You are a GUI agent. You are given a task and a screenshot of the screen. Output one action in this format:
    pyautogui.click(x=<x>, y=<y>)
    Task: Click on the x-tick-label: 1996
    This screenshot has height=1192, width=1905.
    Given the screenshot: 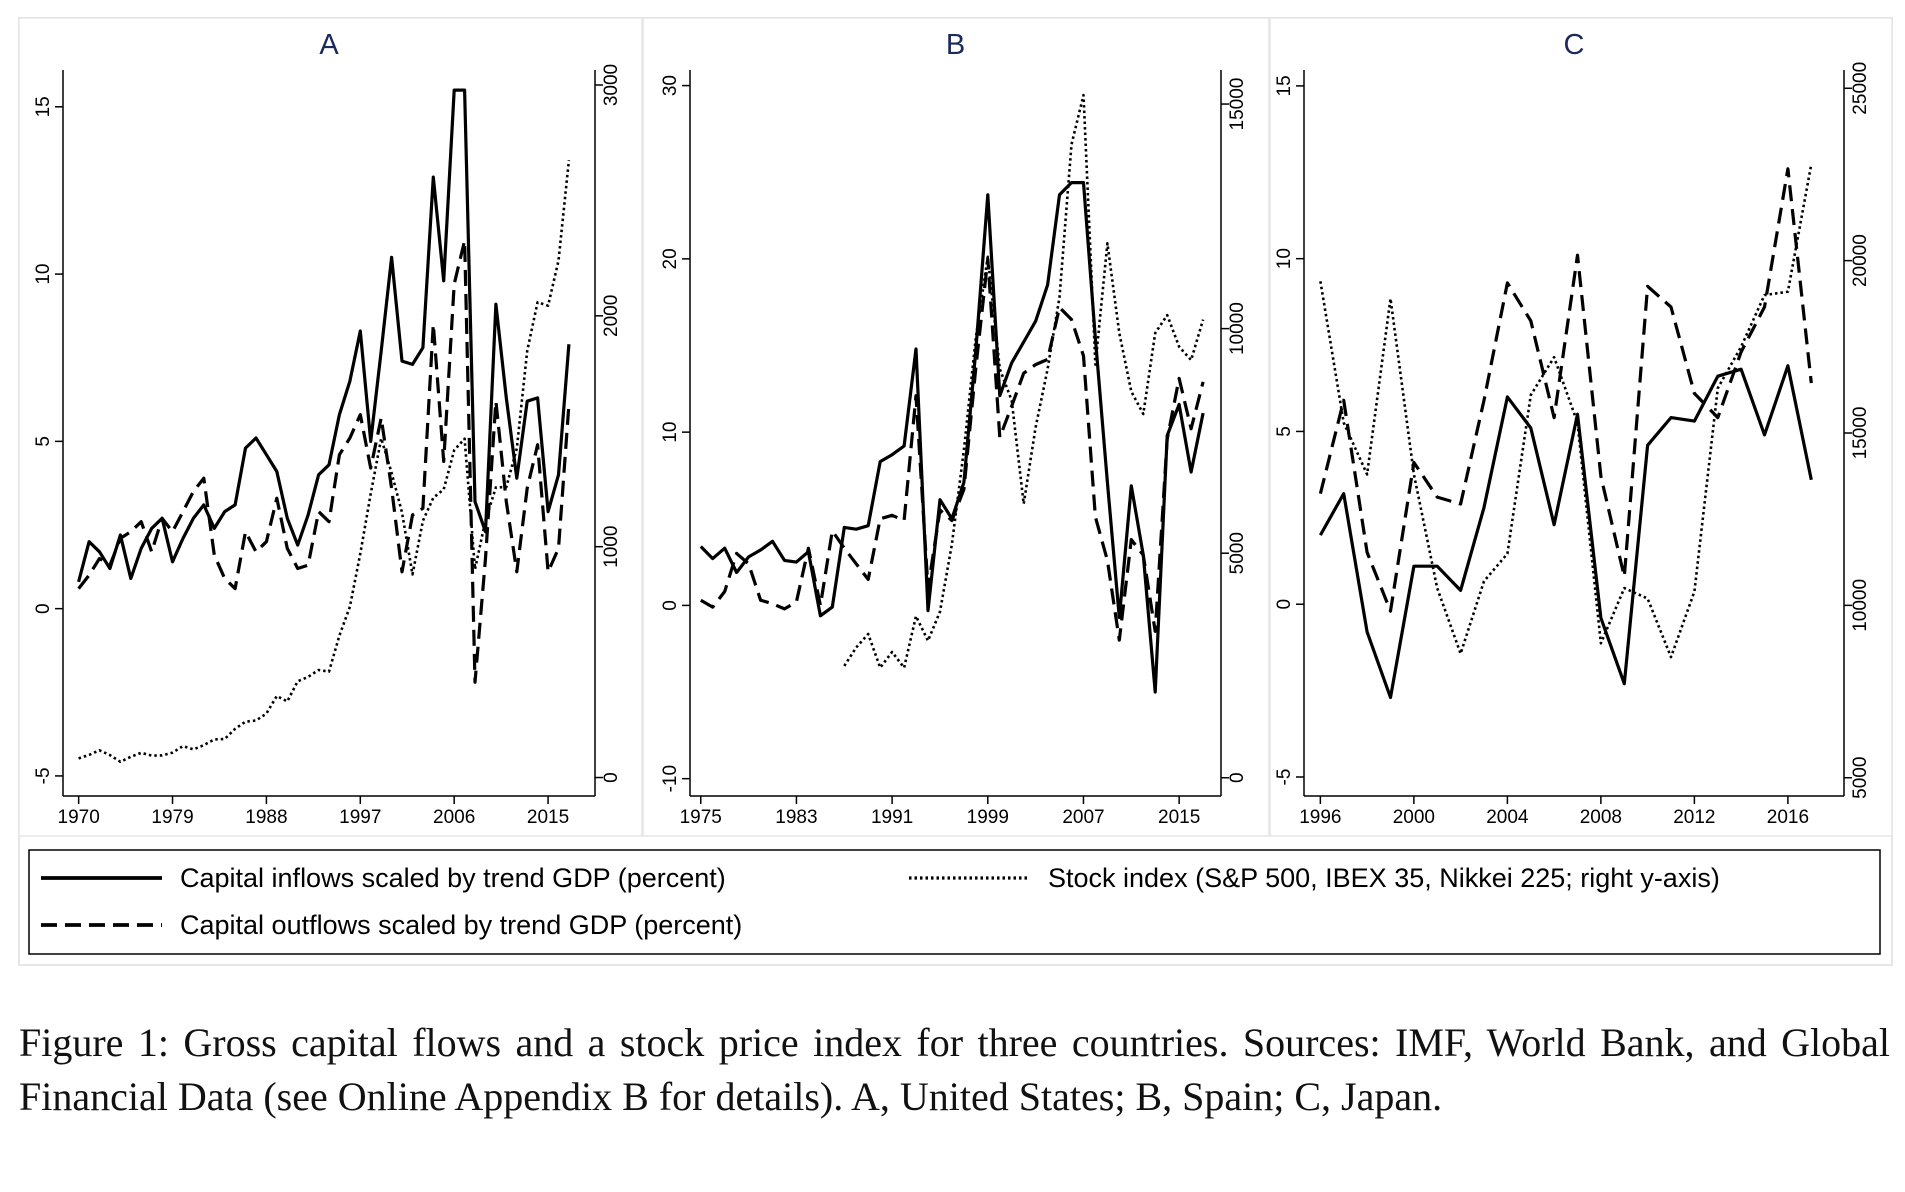 What is the action you would take?
    pyautogui.click(x=1320, y=817)
    